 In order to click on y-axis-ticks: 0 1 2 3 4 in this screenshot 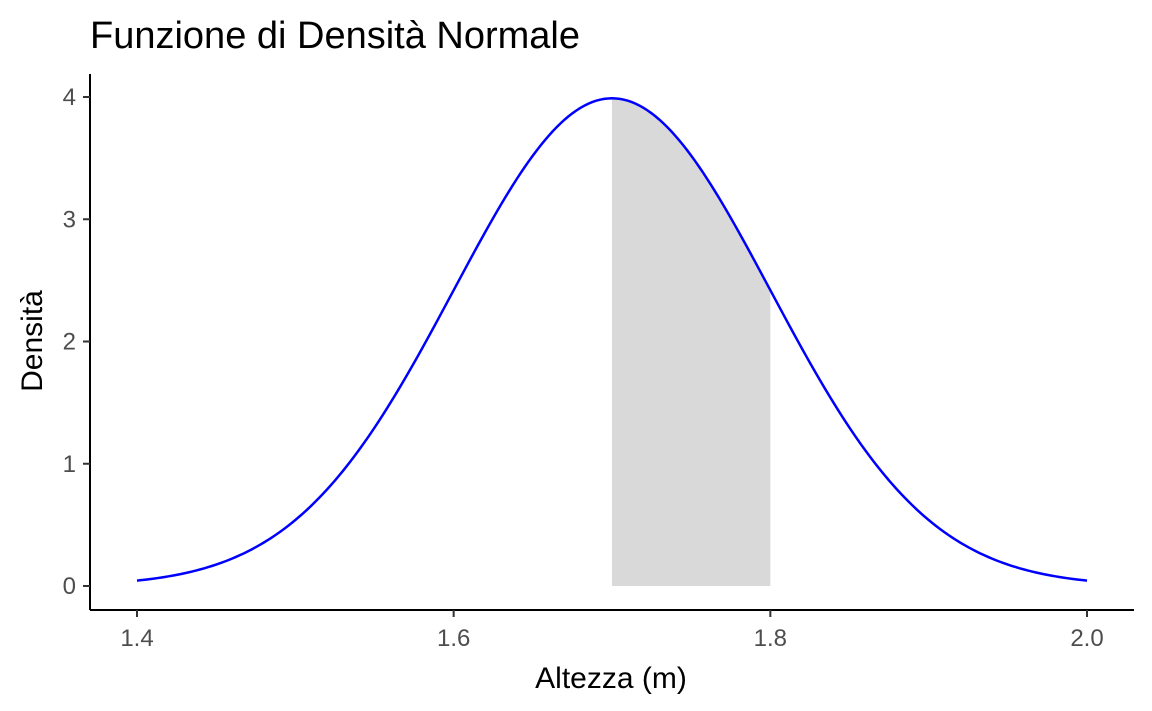, I will do `click(76, 342)`.